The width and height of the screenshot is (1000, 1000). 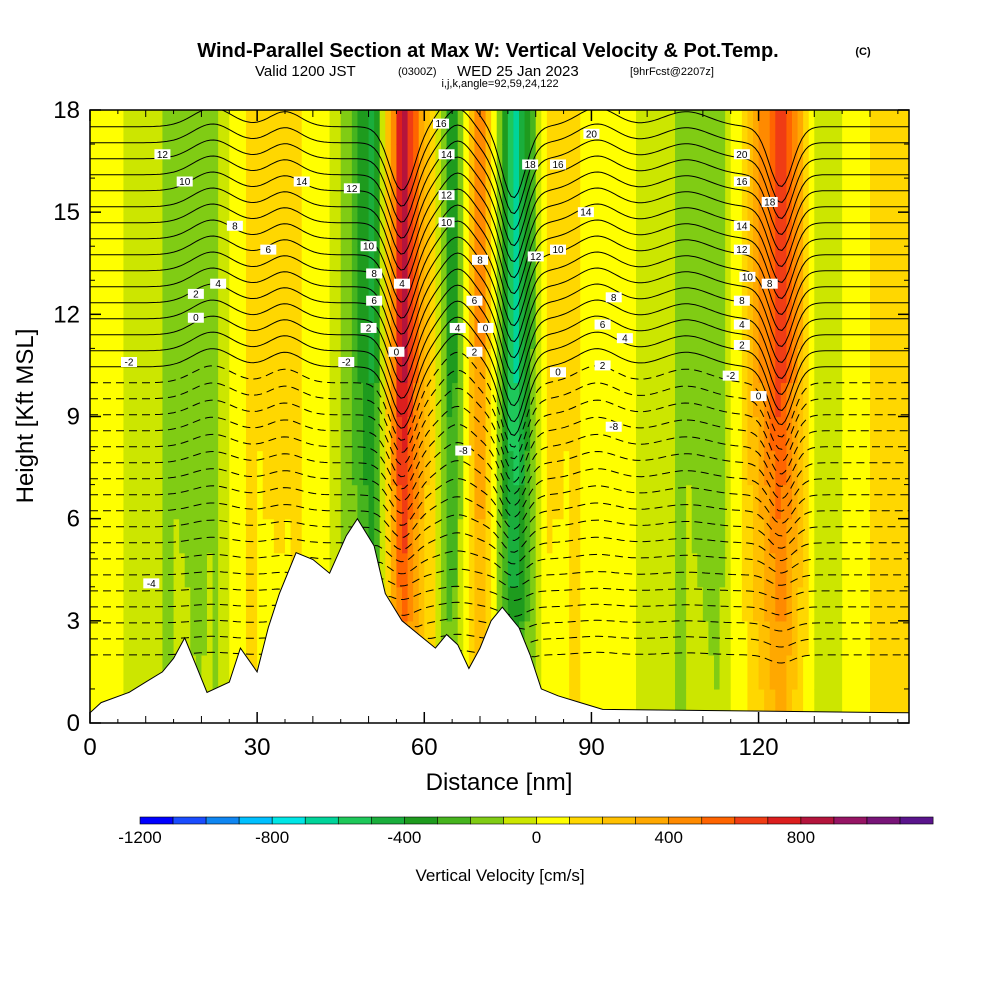 I want to click on contour-label: 4, so click(x=458, y=328).